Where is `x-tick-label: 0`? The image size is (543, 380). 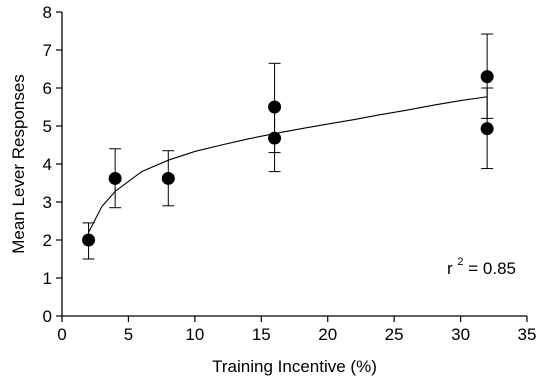 x-tick-label: 0 is located at coordinates (61, 334).